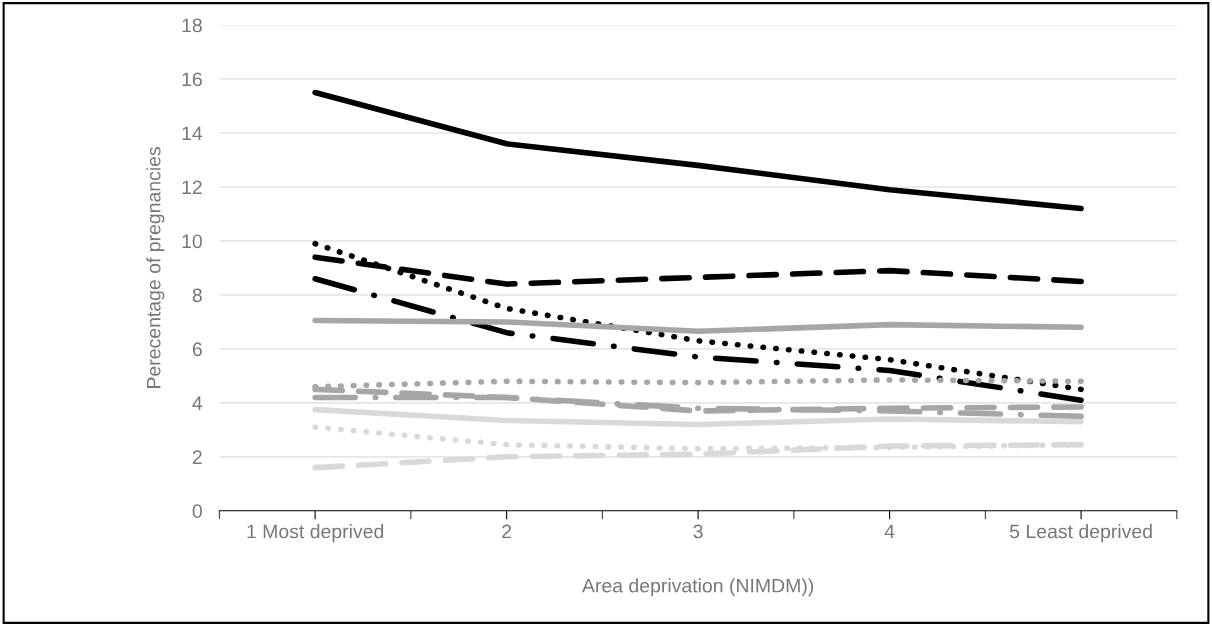  What do you see at coordinates (197, 295) in the screenshot?
I see `y-tick-label: 8` at bounding box center [197, 295].